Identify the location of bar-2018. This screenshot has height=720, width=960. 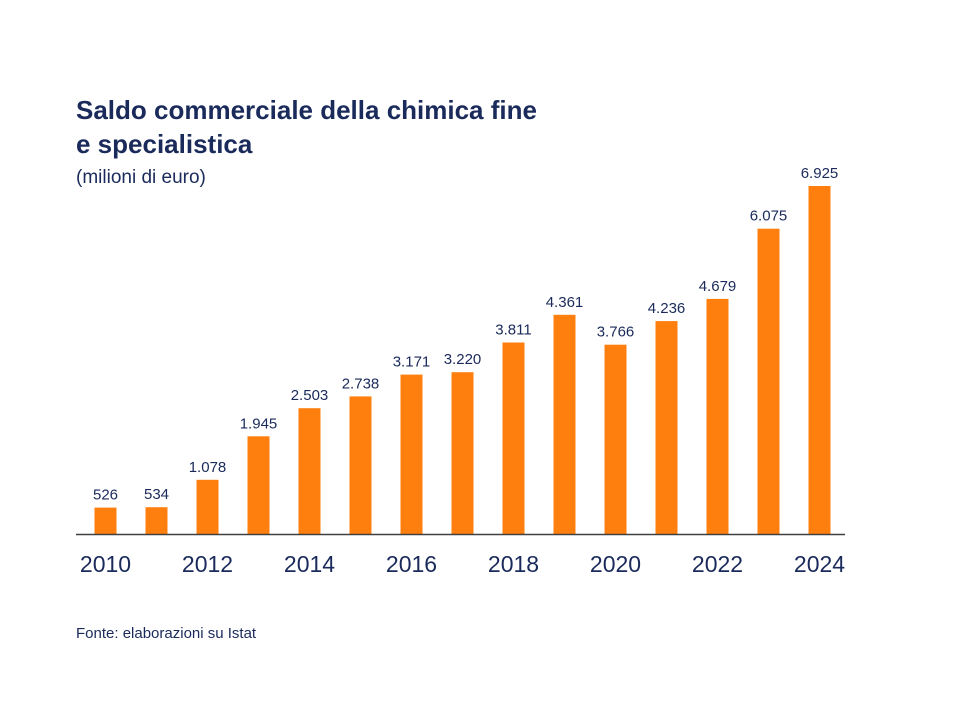
(513, 438).